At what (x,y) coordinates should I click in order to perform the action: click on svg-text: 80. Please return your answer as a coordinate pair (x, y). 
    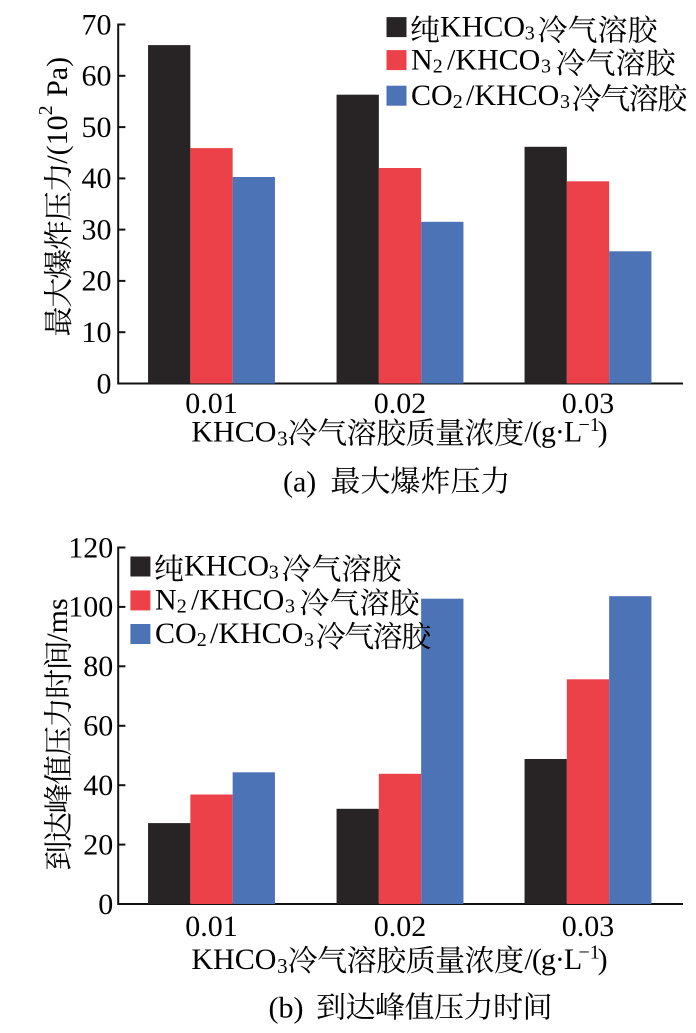
    Looking at the image, I should click on (98, 666).